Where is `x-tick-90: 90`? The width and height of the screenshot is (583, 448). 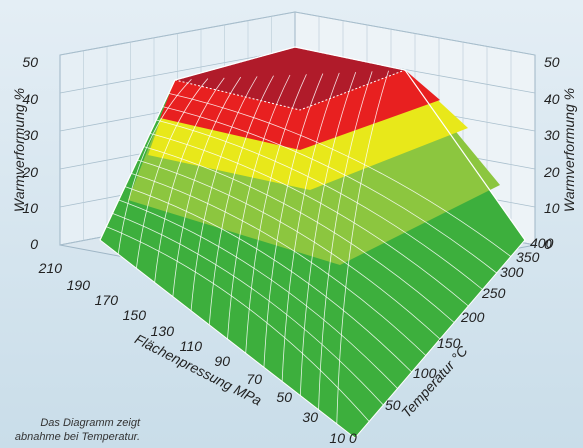 x-tick-90: 90 is located at coordinates (222, 361).